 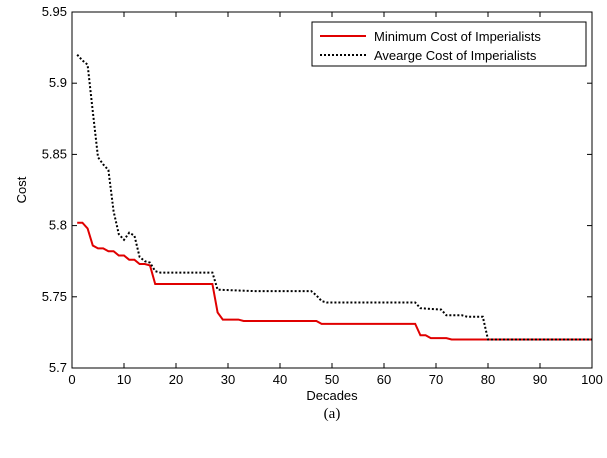 What do you see at coordinates (384, 379) in the screenshot?
I see `x-tick-label: 60` at bounding box center [384, 379].